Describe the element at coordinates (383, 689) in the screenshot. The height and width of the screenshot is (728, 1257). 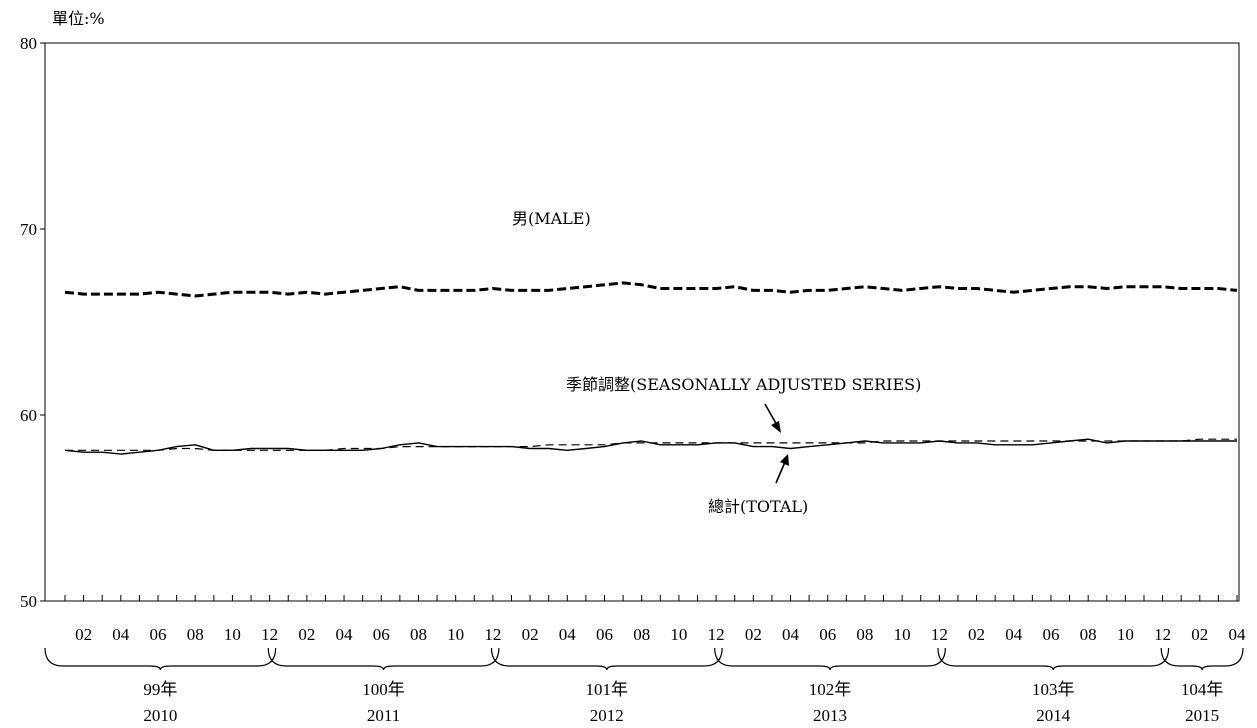
I see `year-label-roc: 100年` at that location.